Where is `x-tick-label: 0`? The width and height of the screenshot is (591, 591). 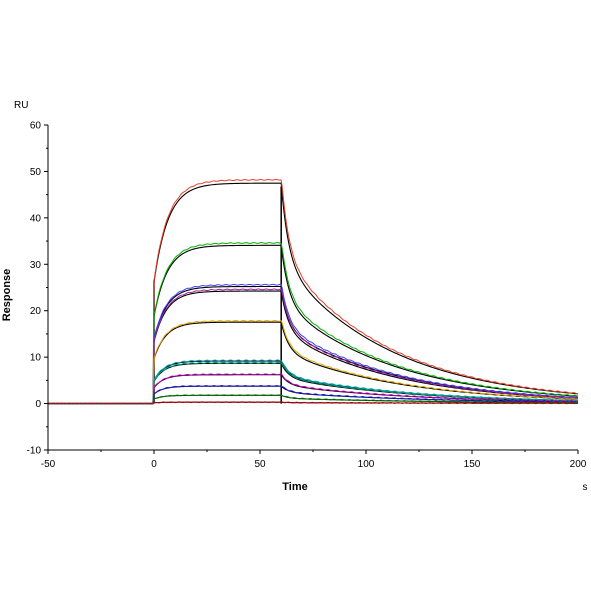
x-tick-label: 0 is located at coordinates (154, 464).